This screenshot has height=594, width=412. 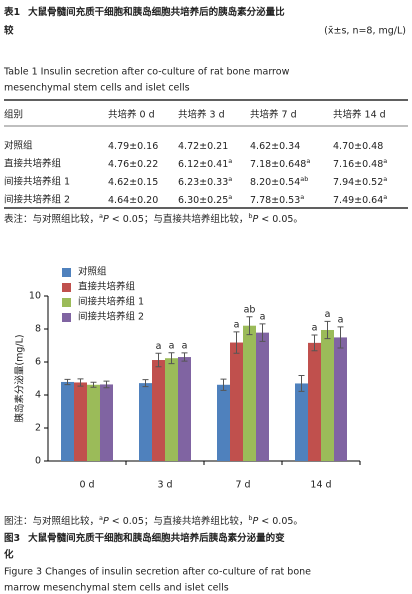 I want to click on table-unit: (x̄±s, n=8, mg/L), so click(x=365, y=31).